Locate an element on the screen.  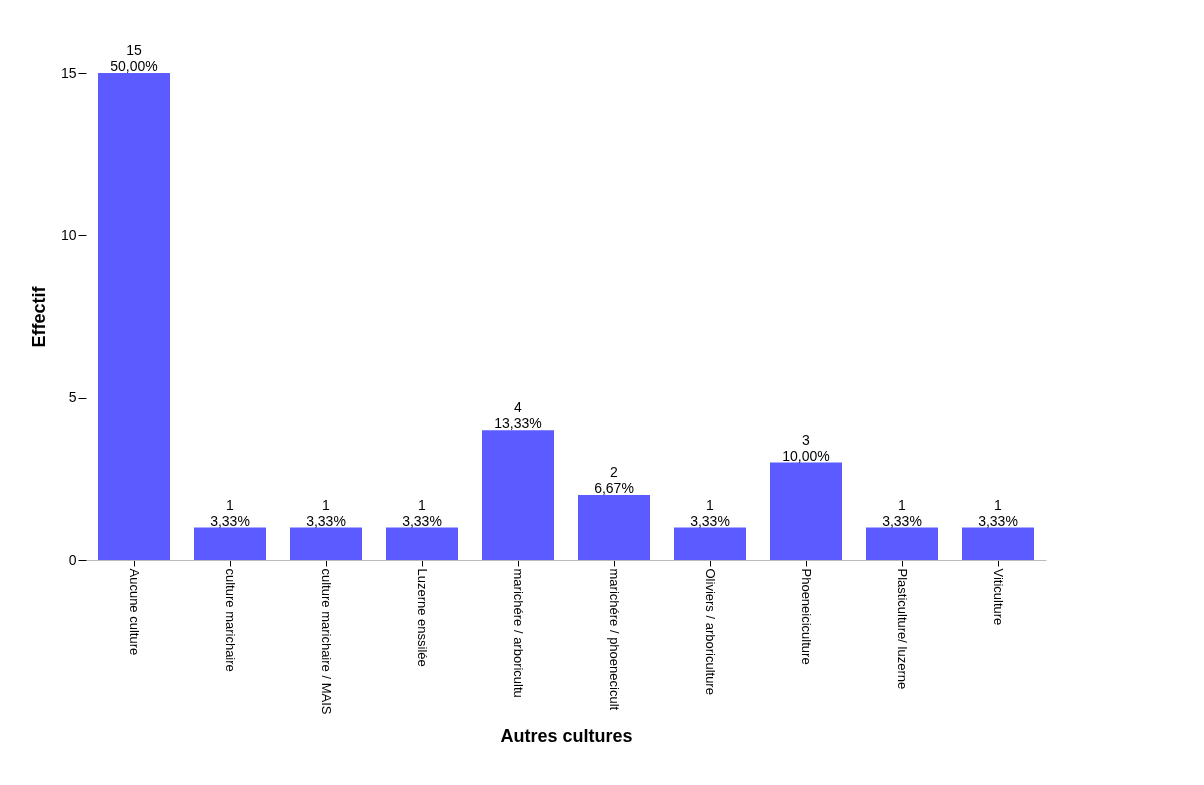
x-axis-title: Autres cultures is located at coordinates (566, 736).